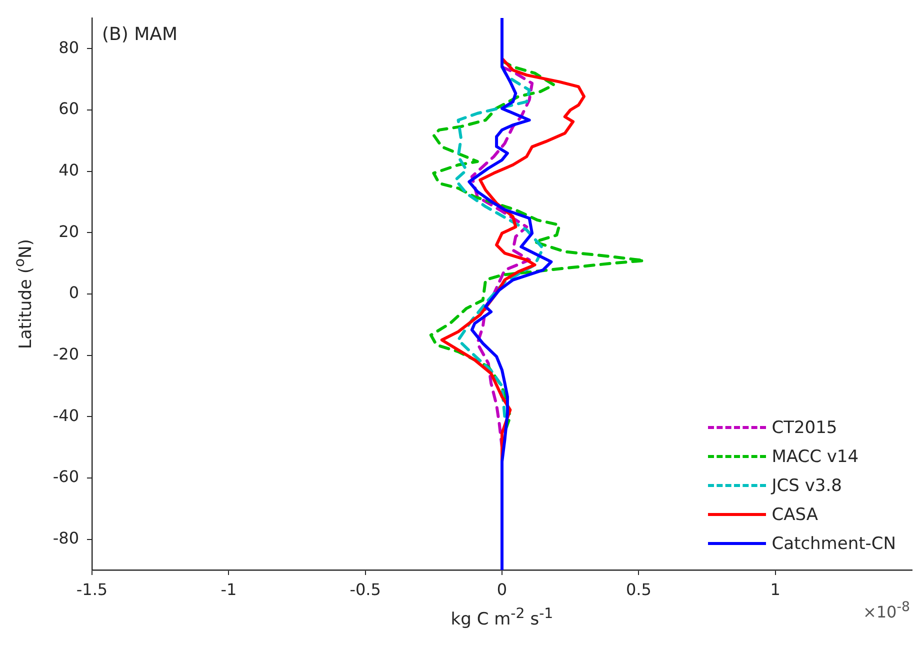  Describe the element at coordinates (805, 428) in the screenshot. I see `legend-label: CT2015` at that location.